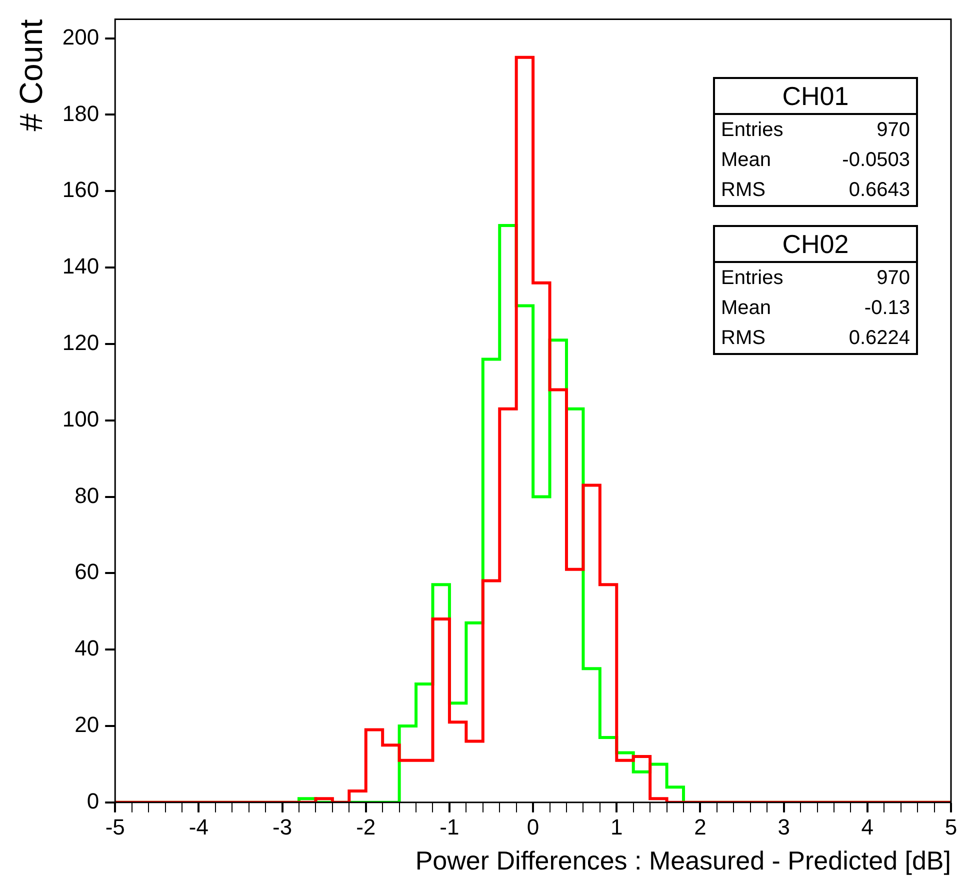 Image resolution: width=963 pixels, height=882 pixels. I want to click on x-tick-label: 1, so click(616, 827).